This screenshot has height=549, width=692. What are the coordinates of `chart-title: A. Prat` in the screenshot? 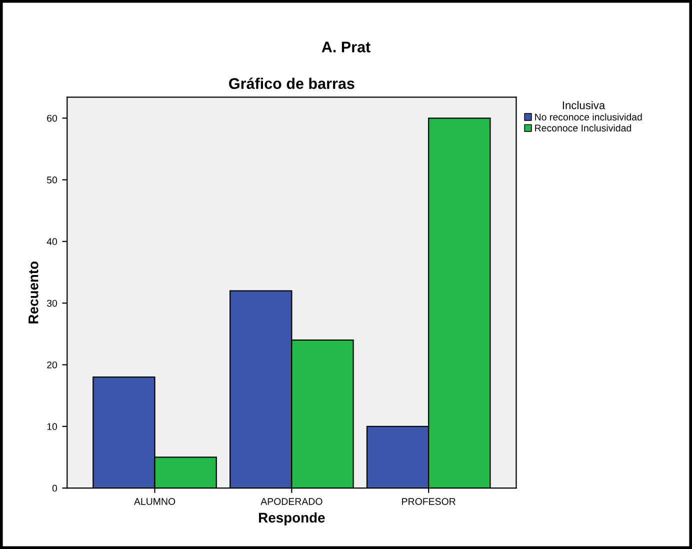 It's located at (346, 47).